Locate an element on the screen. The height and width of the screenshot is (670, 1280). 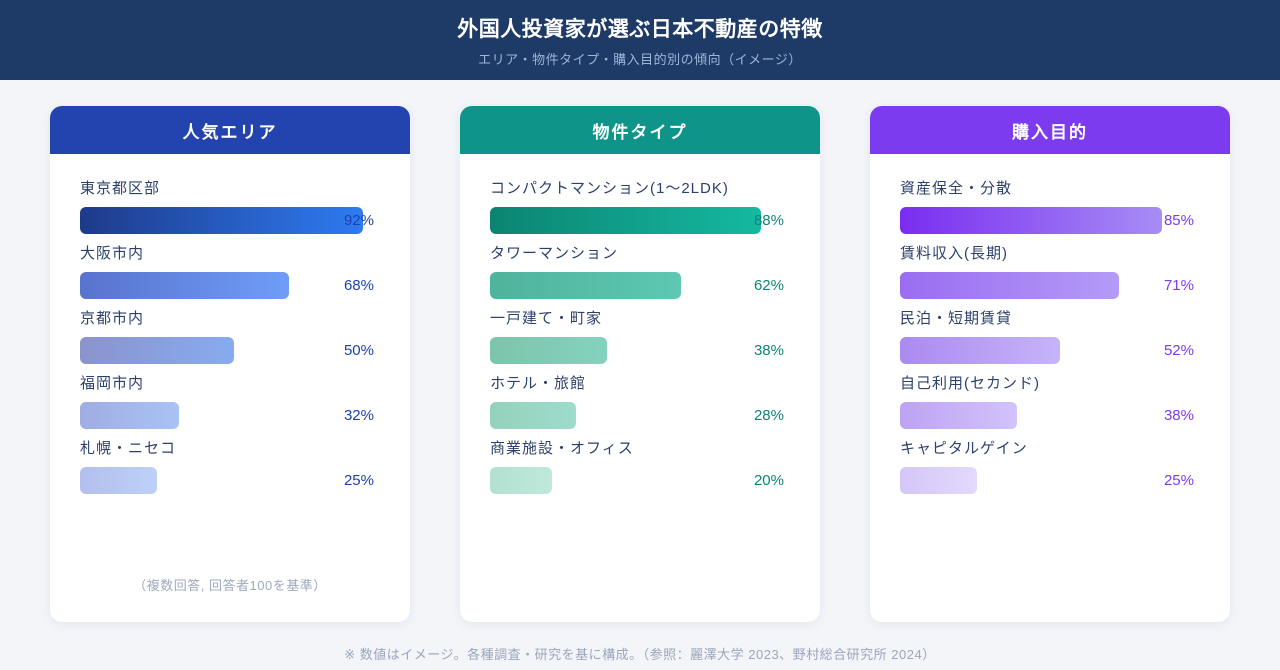
bar-label: 賃料収入(長期) is located at coordinates (954, 253).